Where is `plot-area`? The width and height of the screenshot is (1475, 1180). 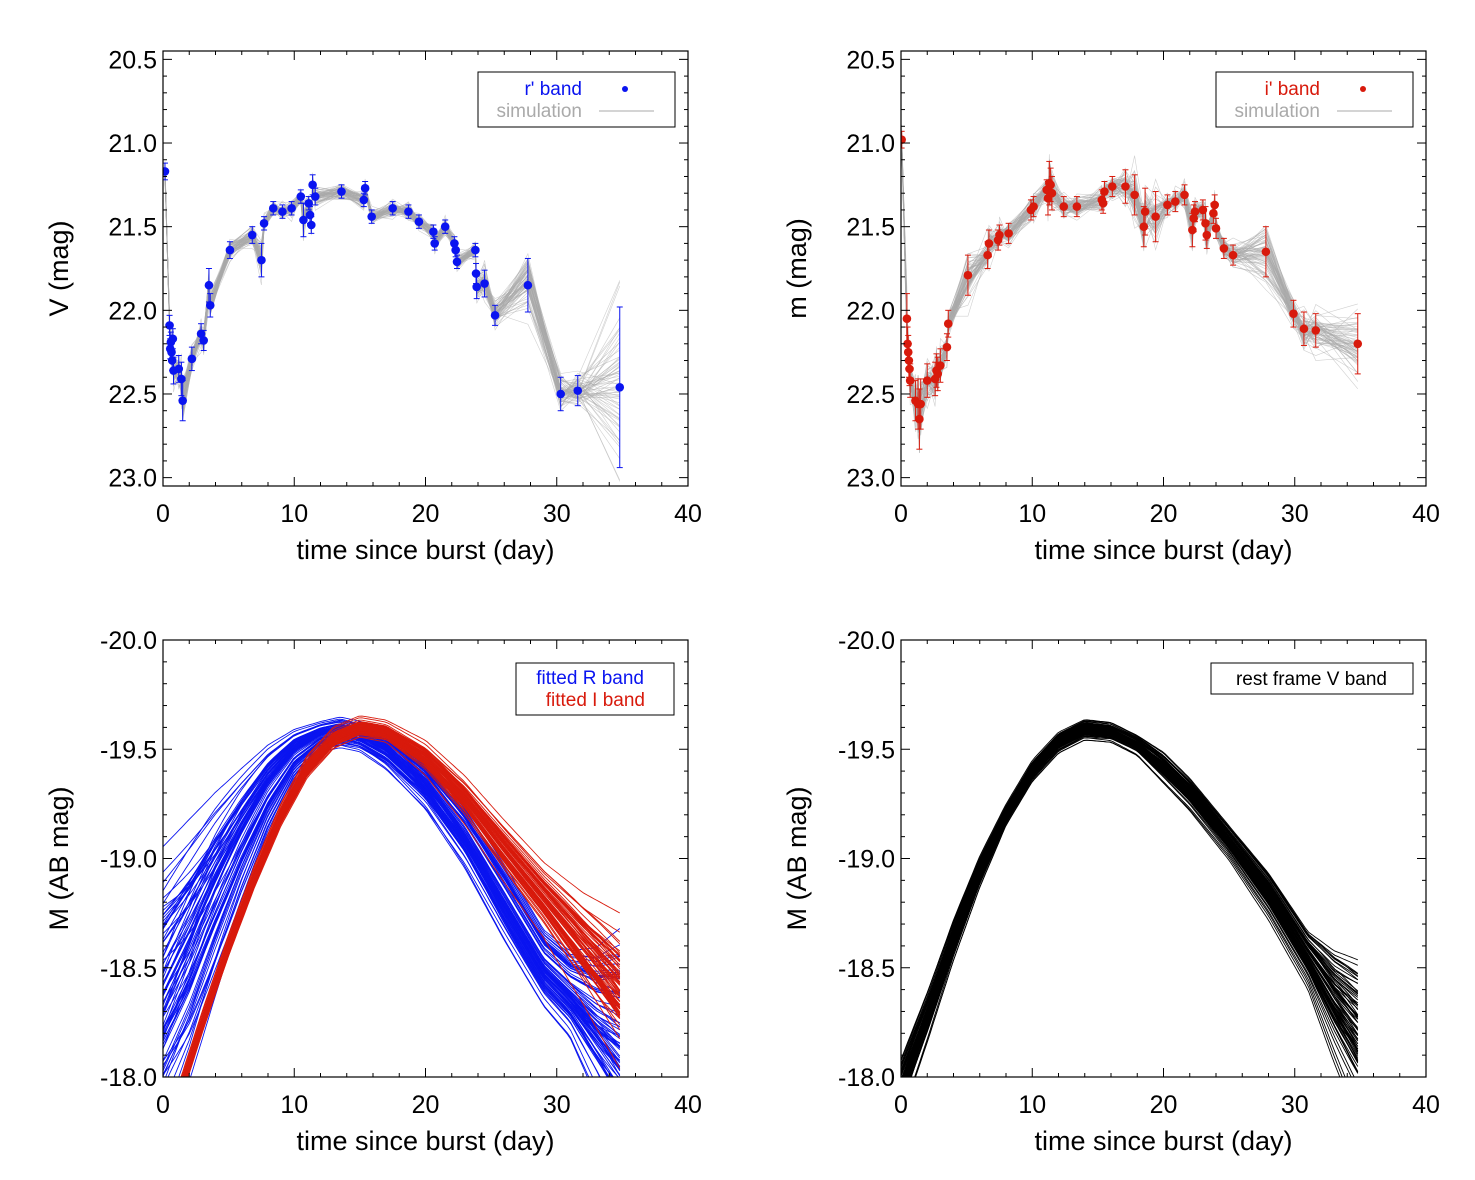
plot-area is located at coordinates (394, 321).